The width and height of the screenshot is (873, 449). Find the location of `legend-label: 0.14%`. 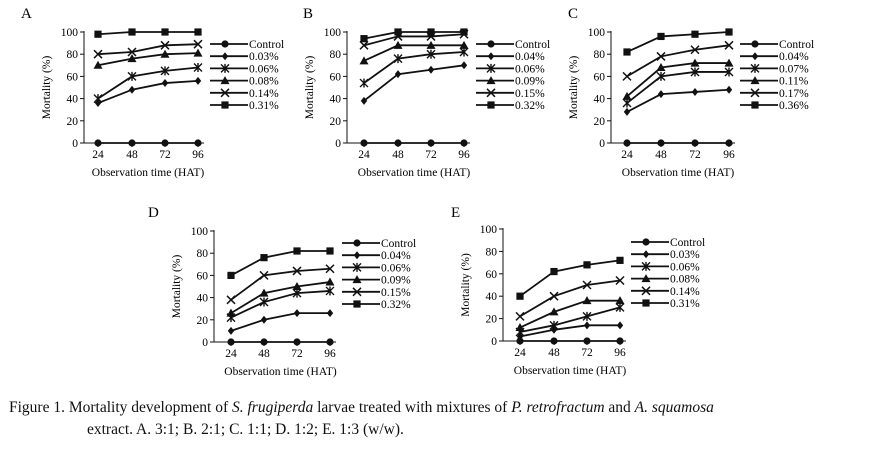

legend-label: 0.14% is located at coordinates (685, 292).